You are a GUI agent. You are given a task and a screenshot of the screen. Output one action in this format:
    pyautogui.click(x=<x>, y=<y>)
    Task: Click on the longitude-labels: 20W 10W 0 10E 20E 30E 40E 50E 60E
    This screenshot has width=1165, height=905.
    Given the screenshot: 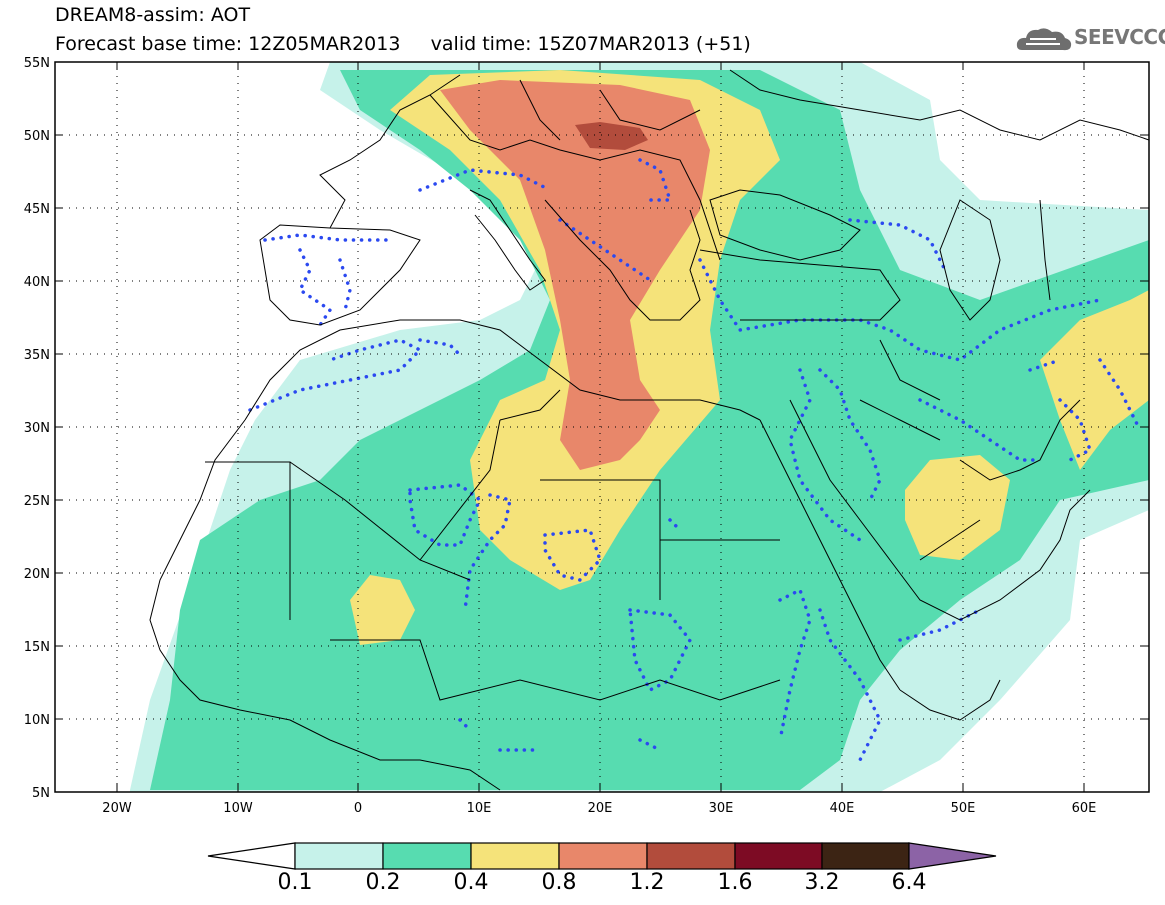 What is the action you would take?
    pyautogui.click(x=599, y=808)
    